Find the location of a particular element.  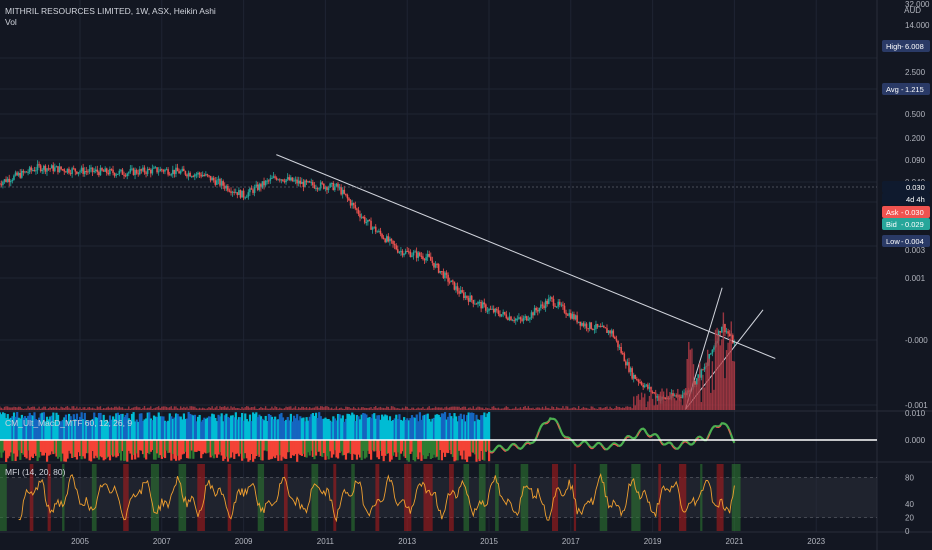

countdown-tag-value: 4d 4h is located at coordinates (915, 199).